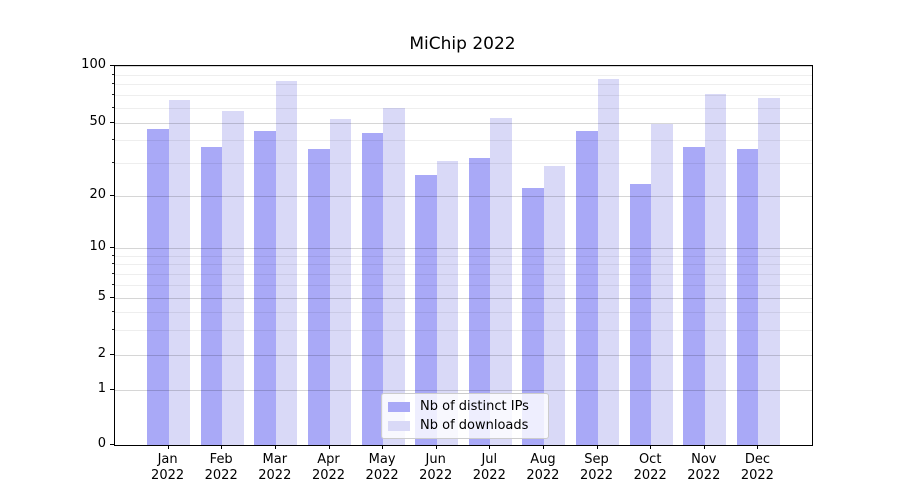  What do you see at coordinates (596, 467) in the screenshot?
I see `x-tick-label-sep: Sep 2022` at bounding box center [596, 467].